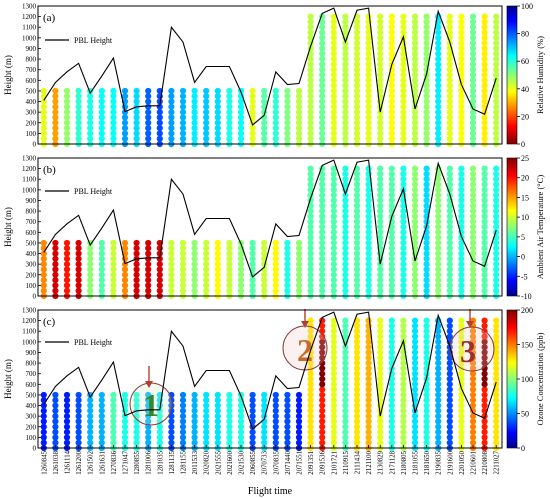  Describe the element at coordinates (91, 462) in the screenshot. I see `x-tick-label: 1261502` at that location.